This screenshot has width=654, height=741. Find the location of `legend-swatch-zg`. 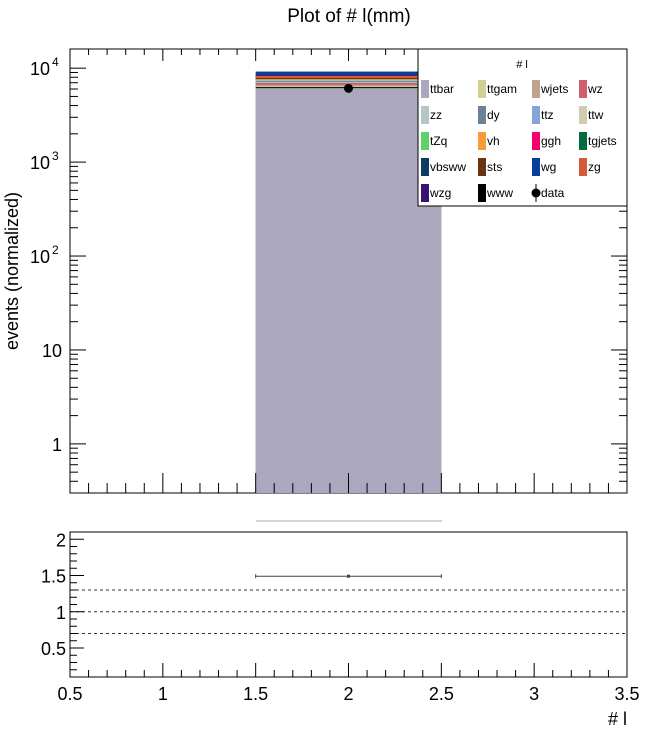

legend-swatch-zg is located at coordinates (583, 167).